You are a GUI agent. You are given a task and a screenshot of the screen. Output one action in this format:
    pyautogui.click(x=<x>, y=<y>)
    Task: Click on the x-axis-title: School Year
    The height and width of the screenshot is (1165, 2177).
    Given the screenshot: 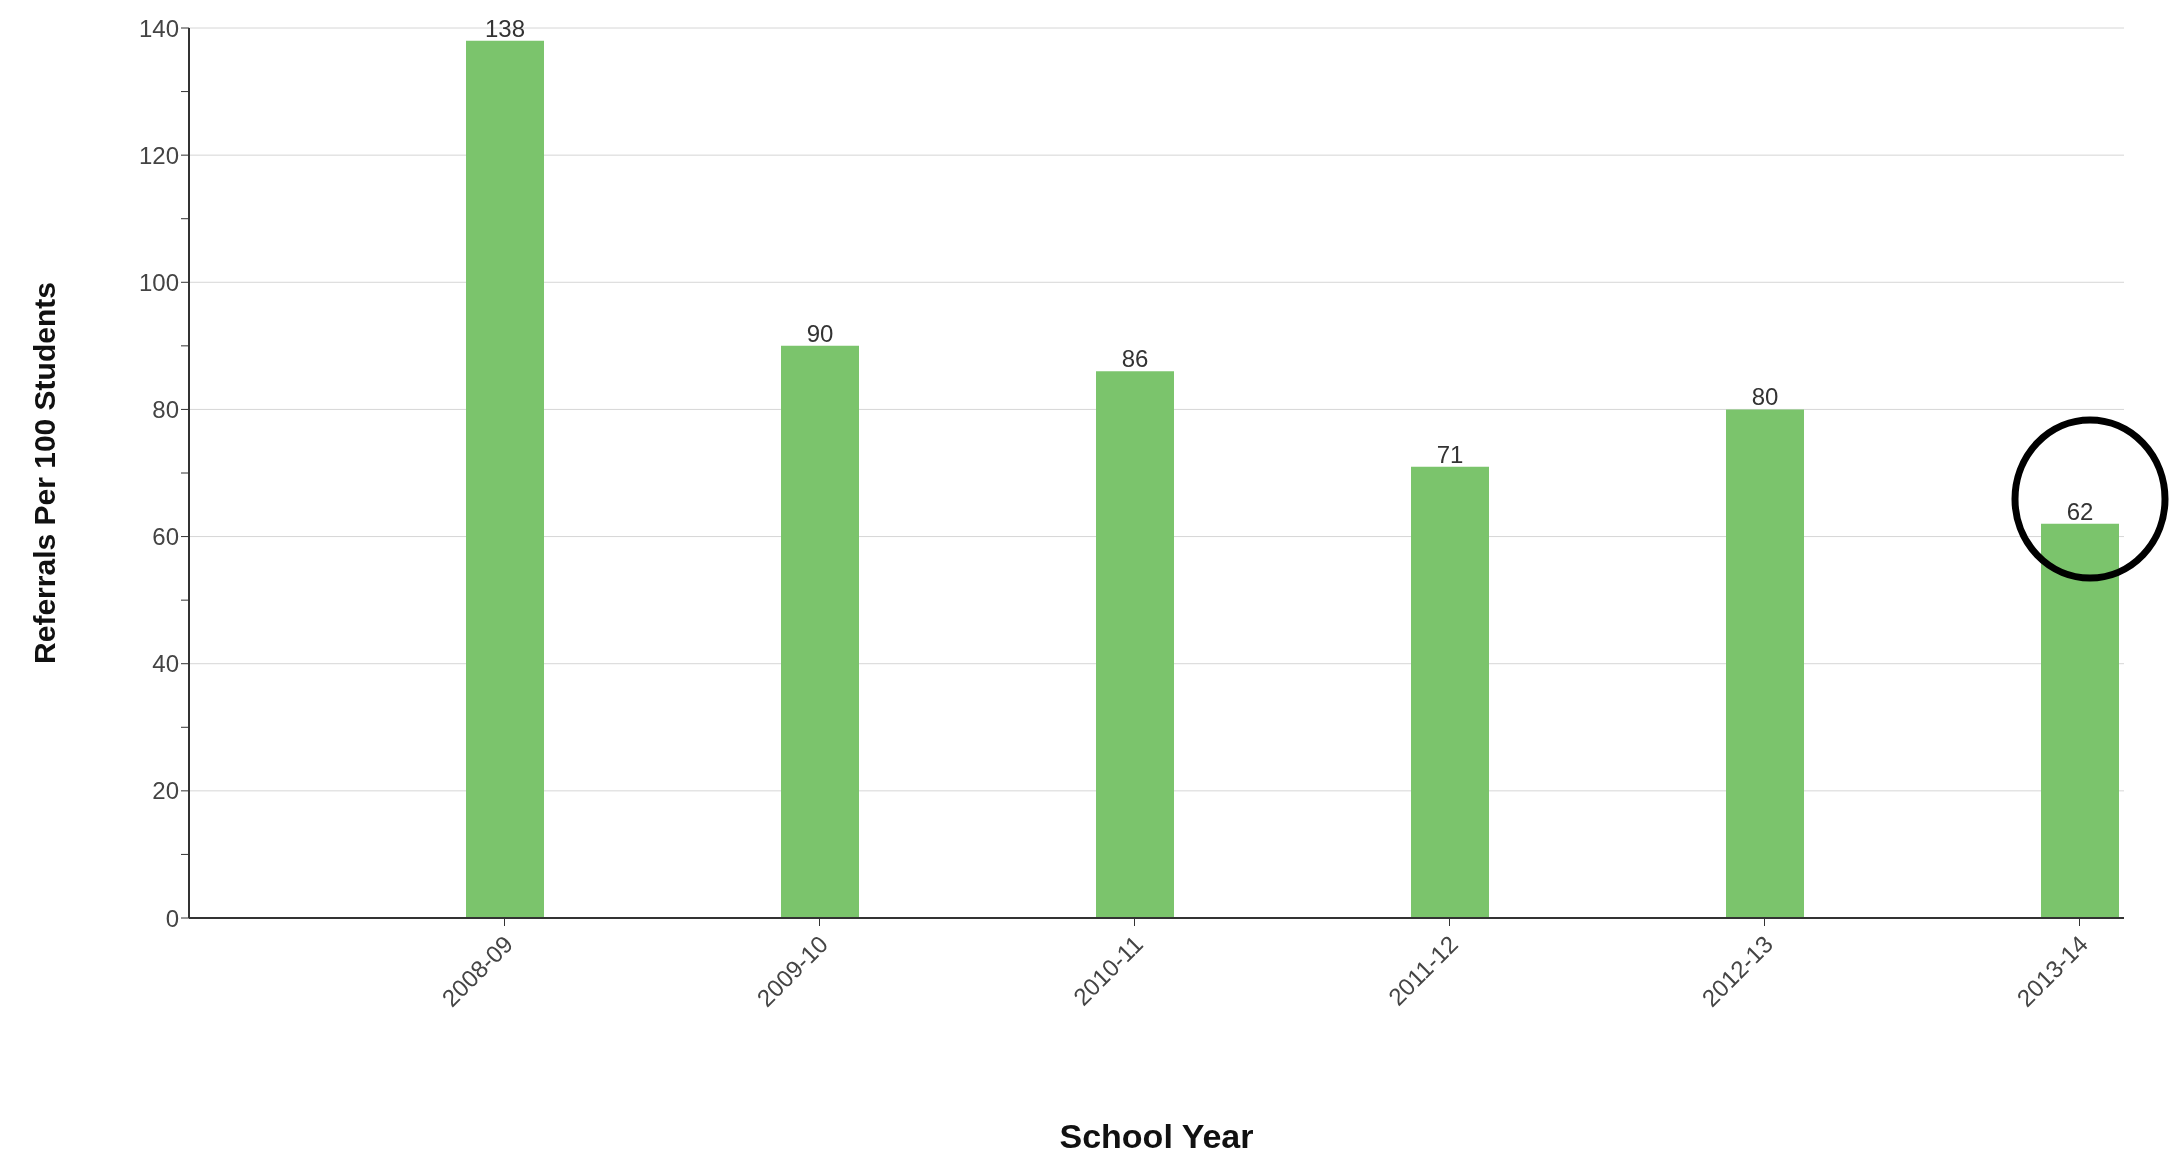 What is the action you would take?
    pyautogui.click(x=1156, y=1136)
    